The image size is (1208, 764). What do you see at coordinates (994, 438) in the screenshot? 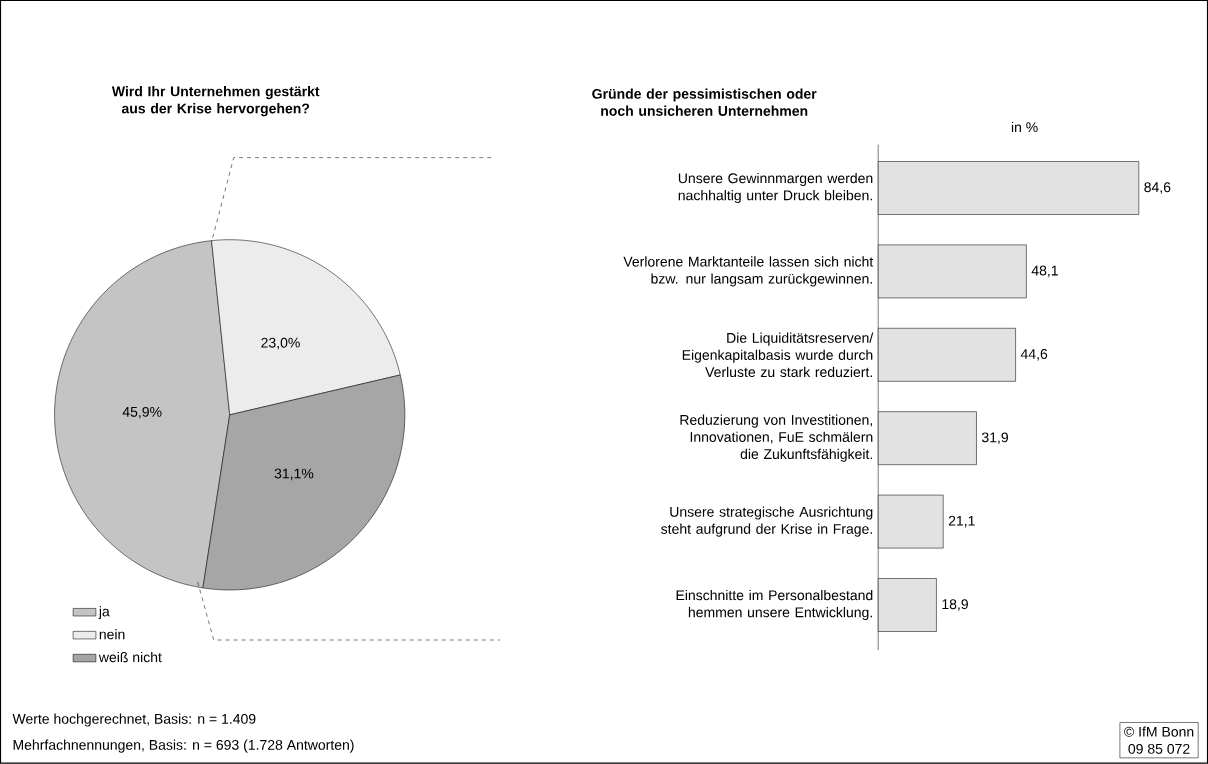
I see `data-label: 31,9` at bounding box center [994, 438].